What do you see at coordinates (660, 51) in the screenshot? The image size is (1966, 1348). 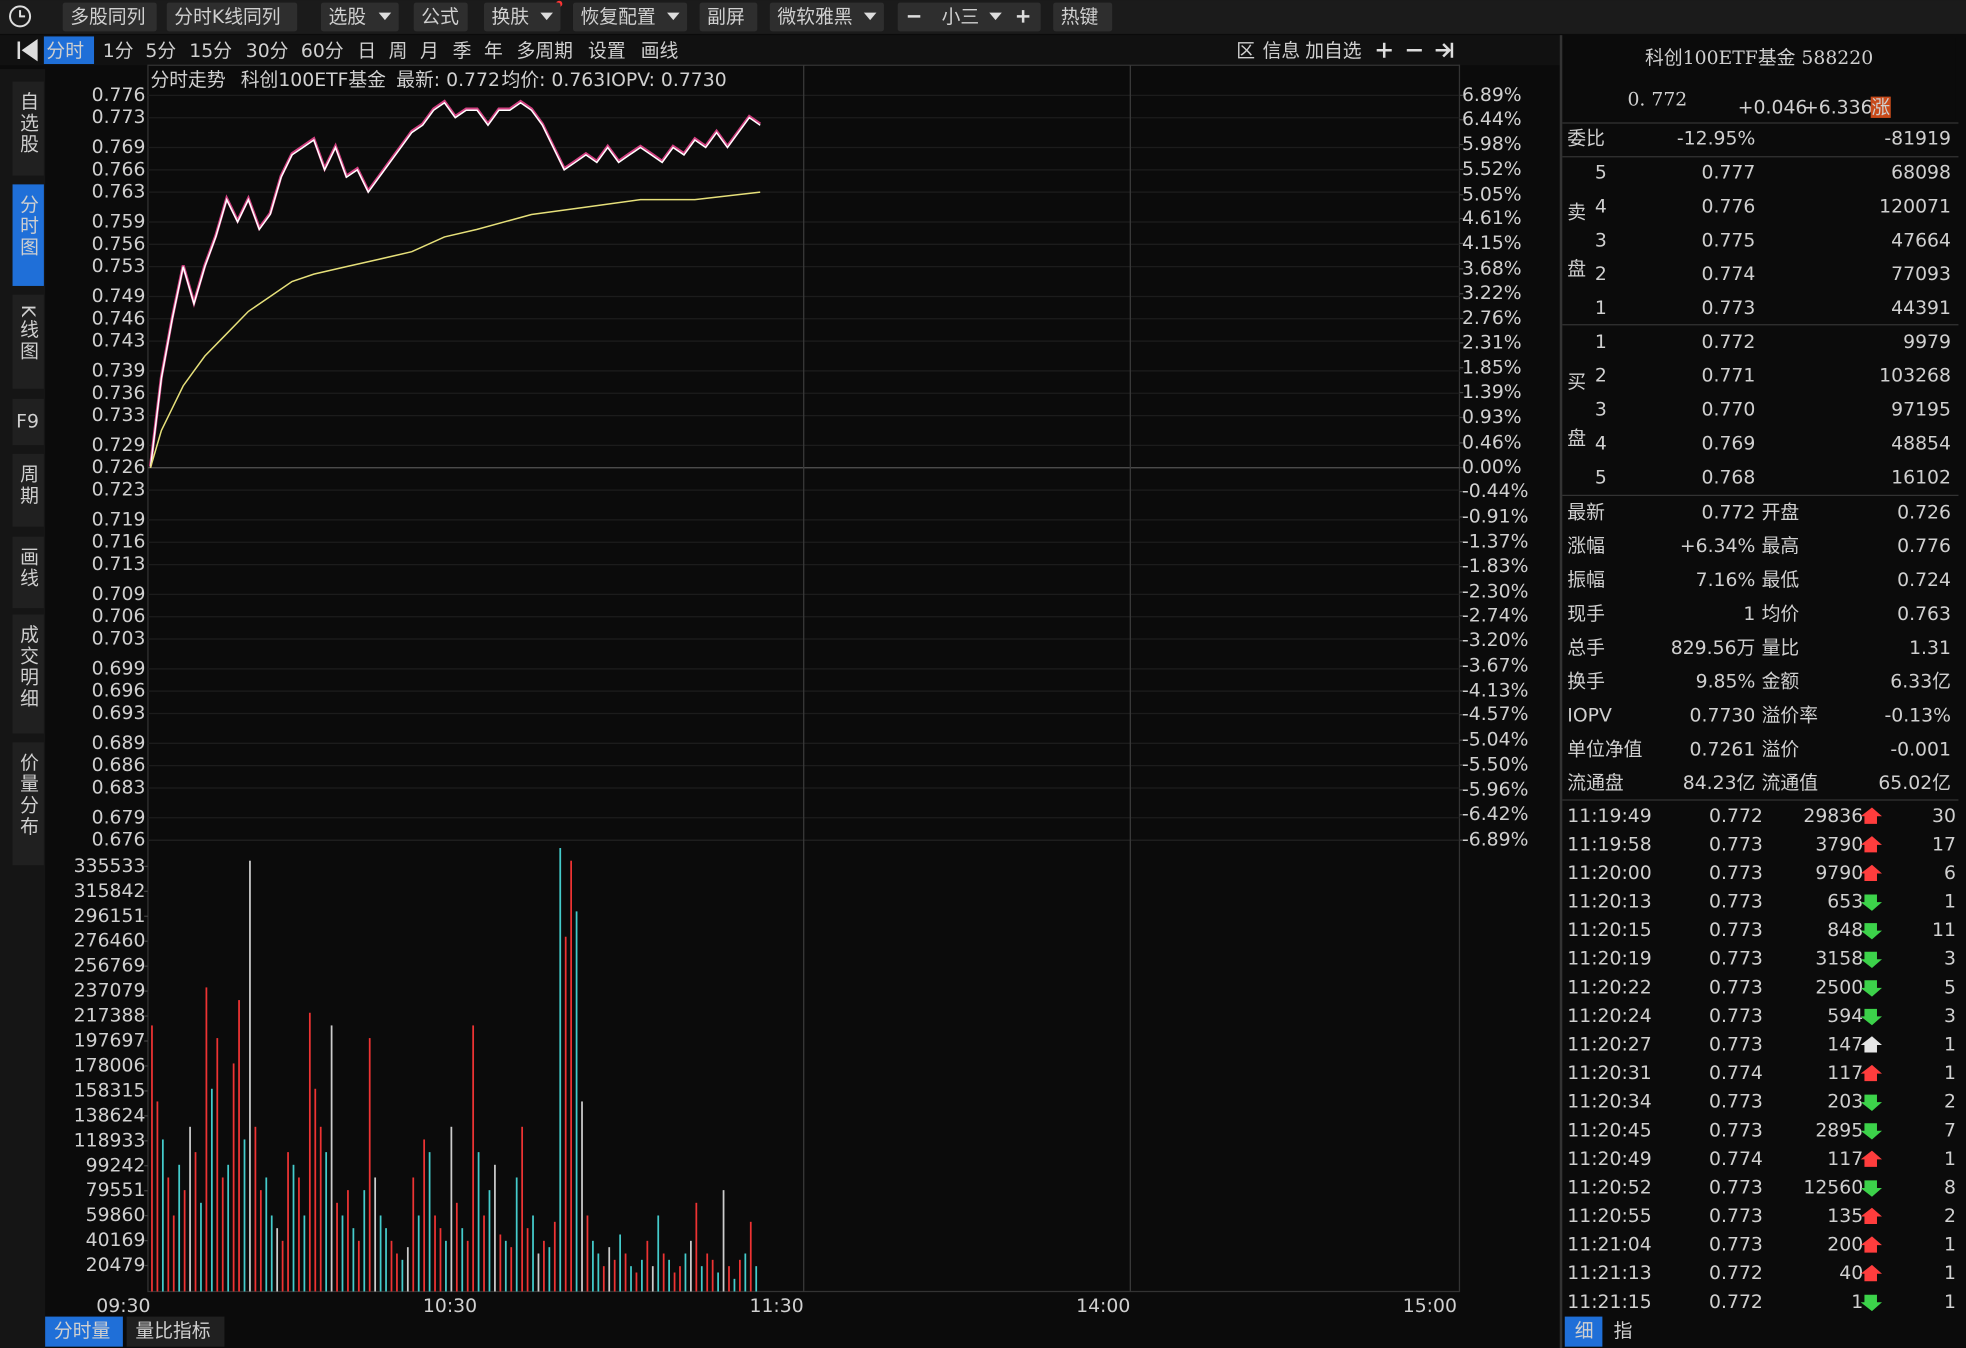 I see `period-tab: 画线` at bounding box center [660, 51].